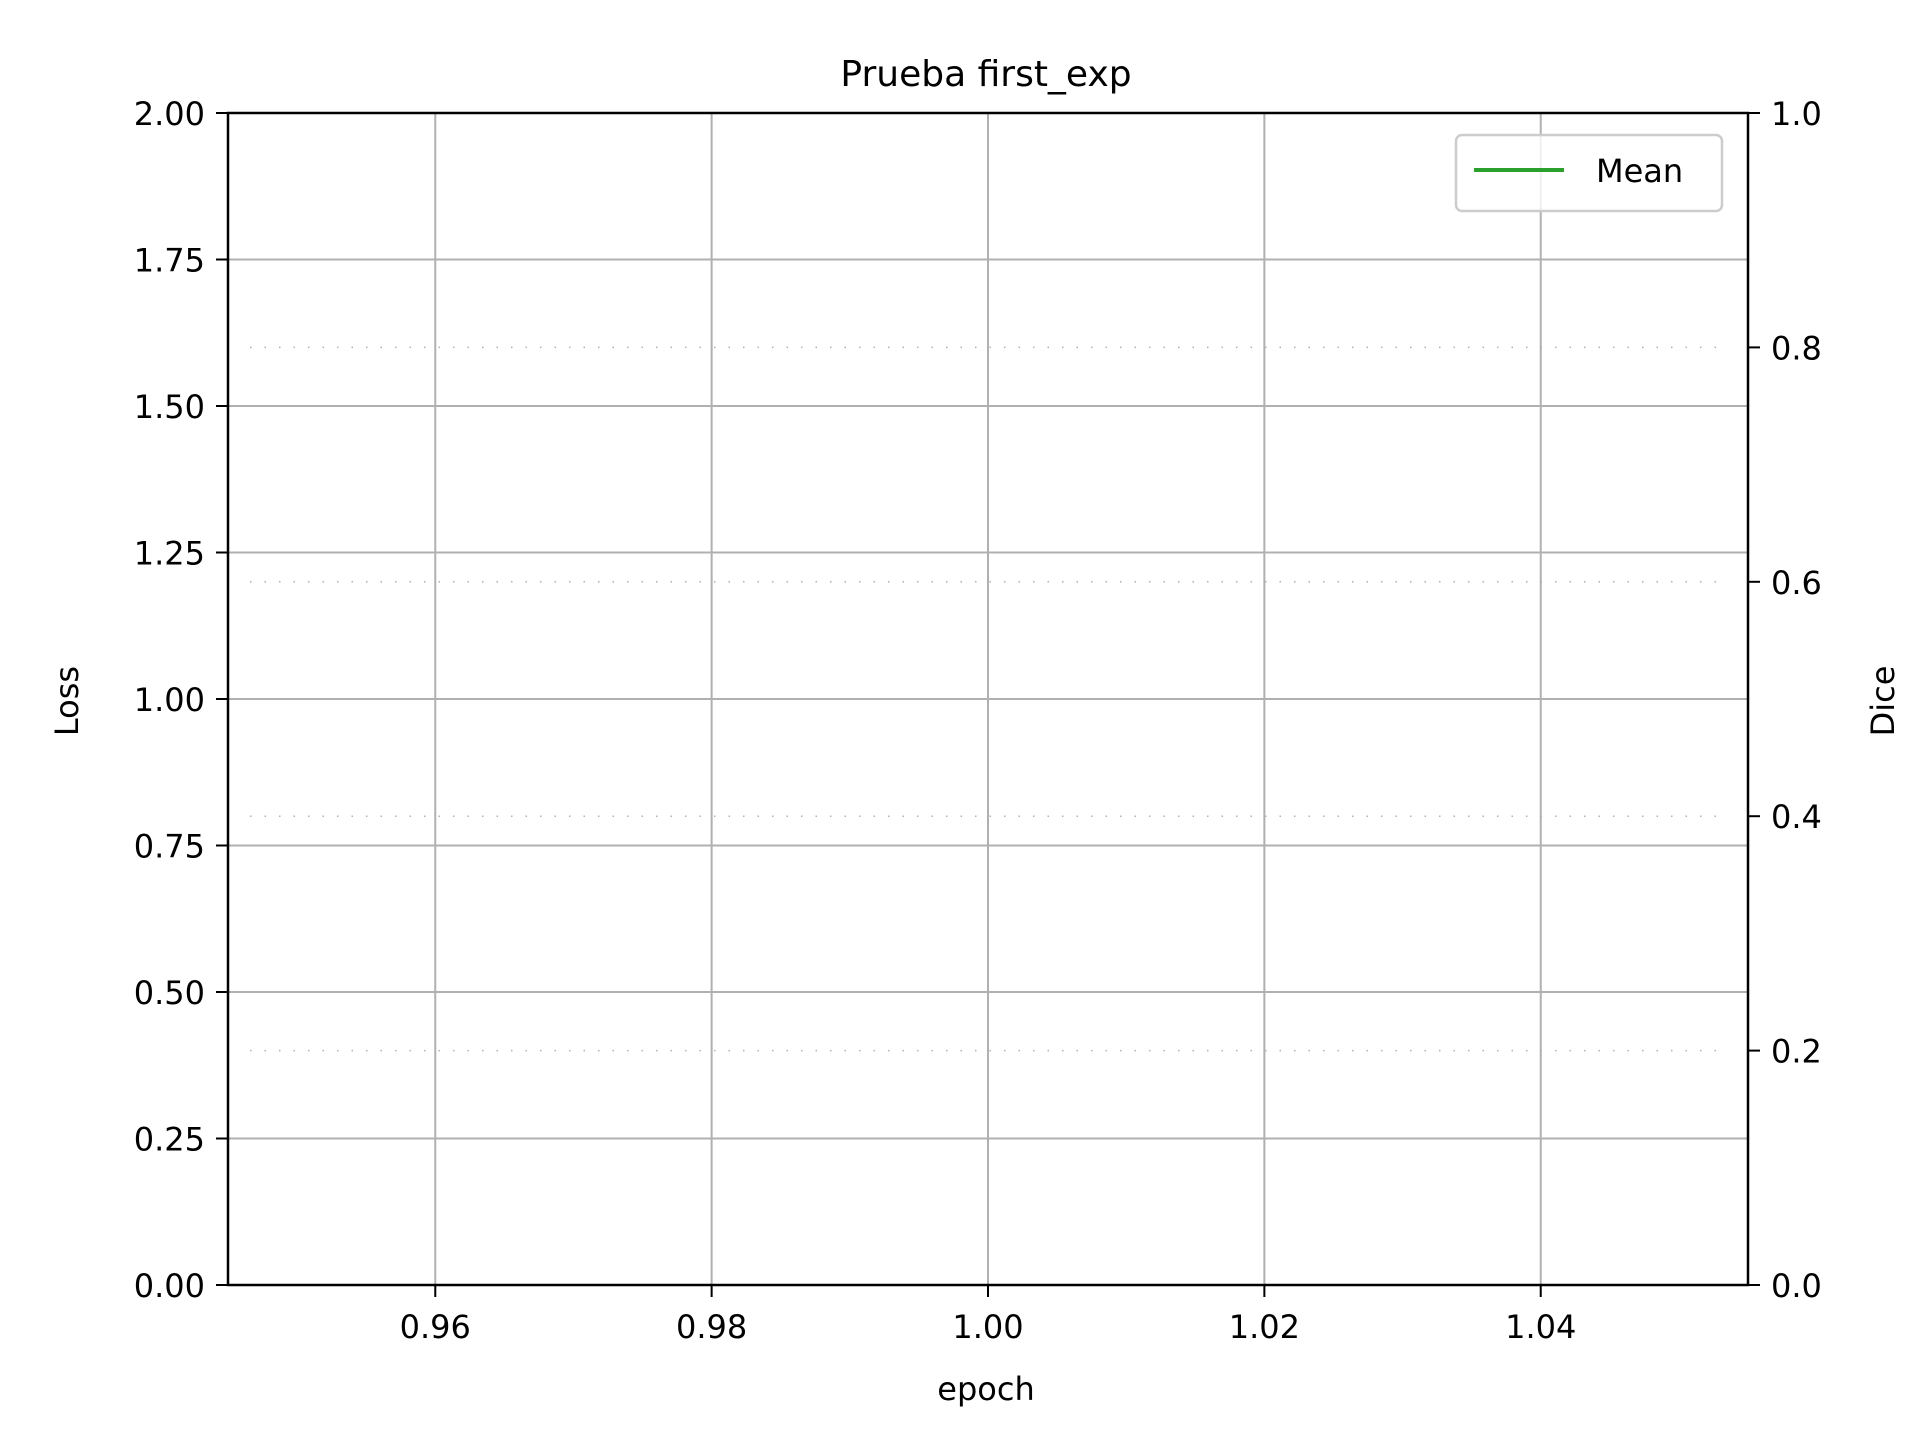 Image resolution: width=1920 pixels, height=1440 pixels. Describe the element at coordinates (169, 993) in the screenshot. I see `y-tick-label: 0.50` at that location.